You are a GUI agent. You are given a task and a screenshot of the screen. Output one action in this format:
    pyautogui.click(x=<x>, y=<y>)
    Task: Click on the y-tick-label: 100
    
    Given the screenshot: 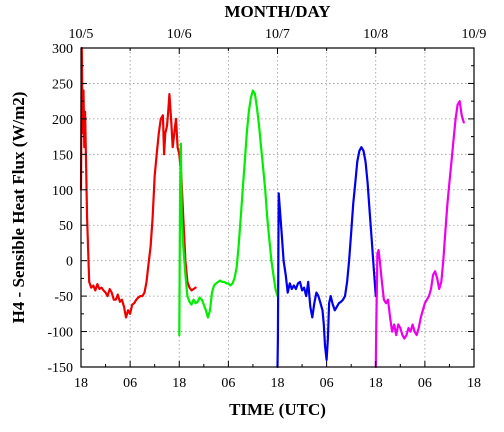 What is the action you would take?
    pyautogui.click(x=62, y=191)
    